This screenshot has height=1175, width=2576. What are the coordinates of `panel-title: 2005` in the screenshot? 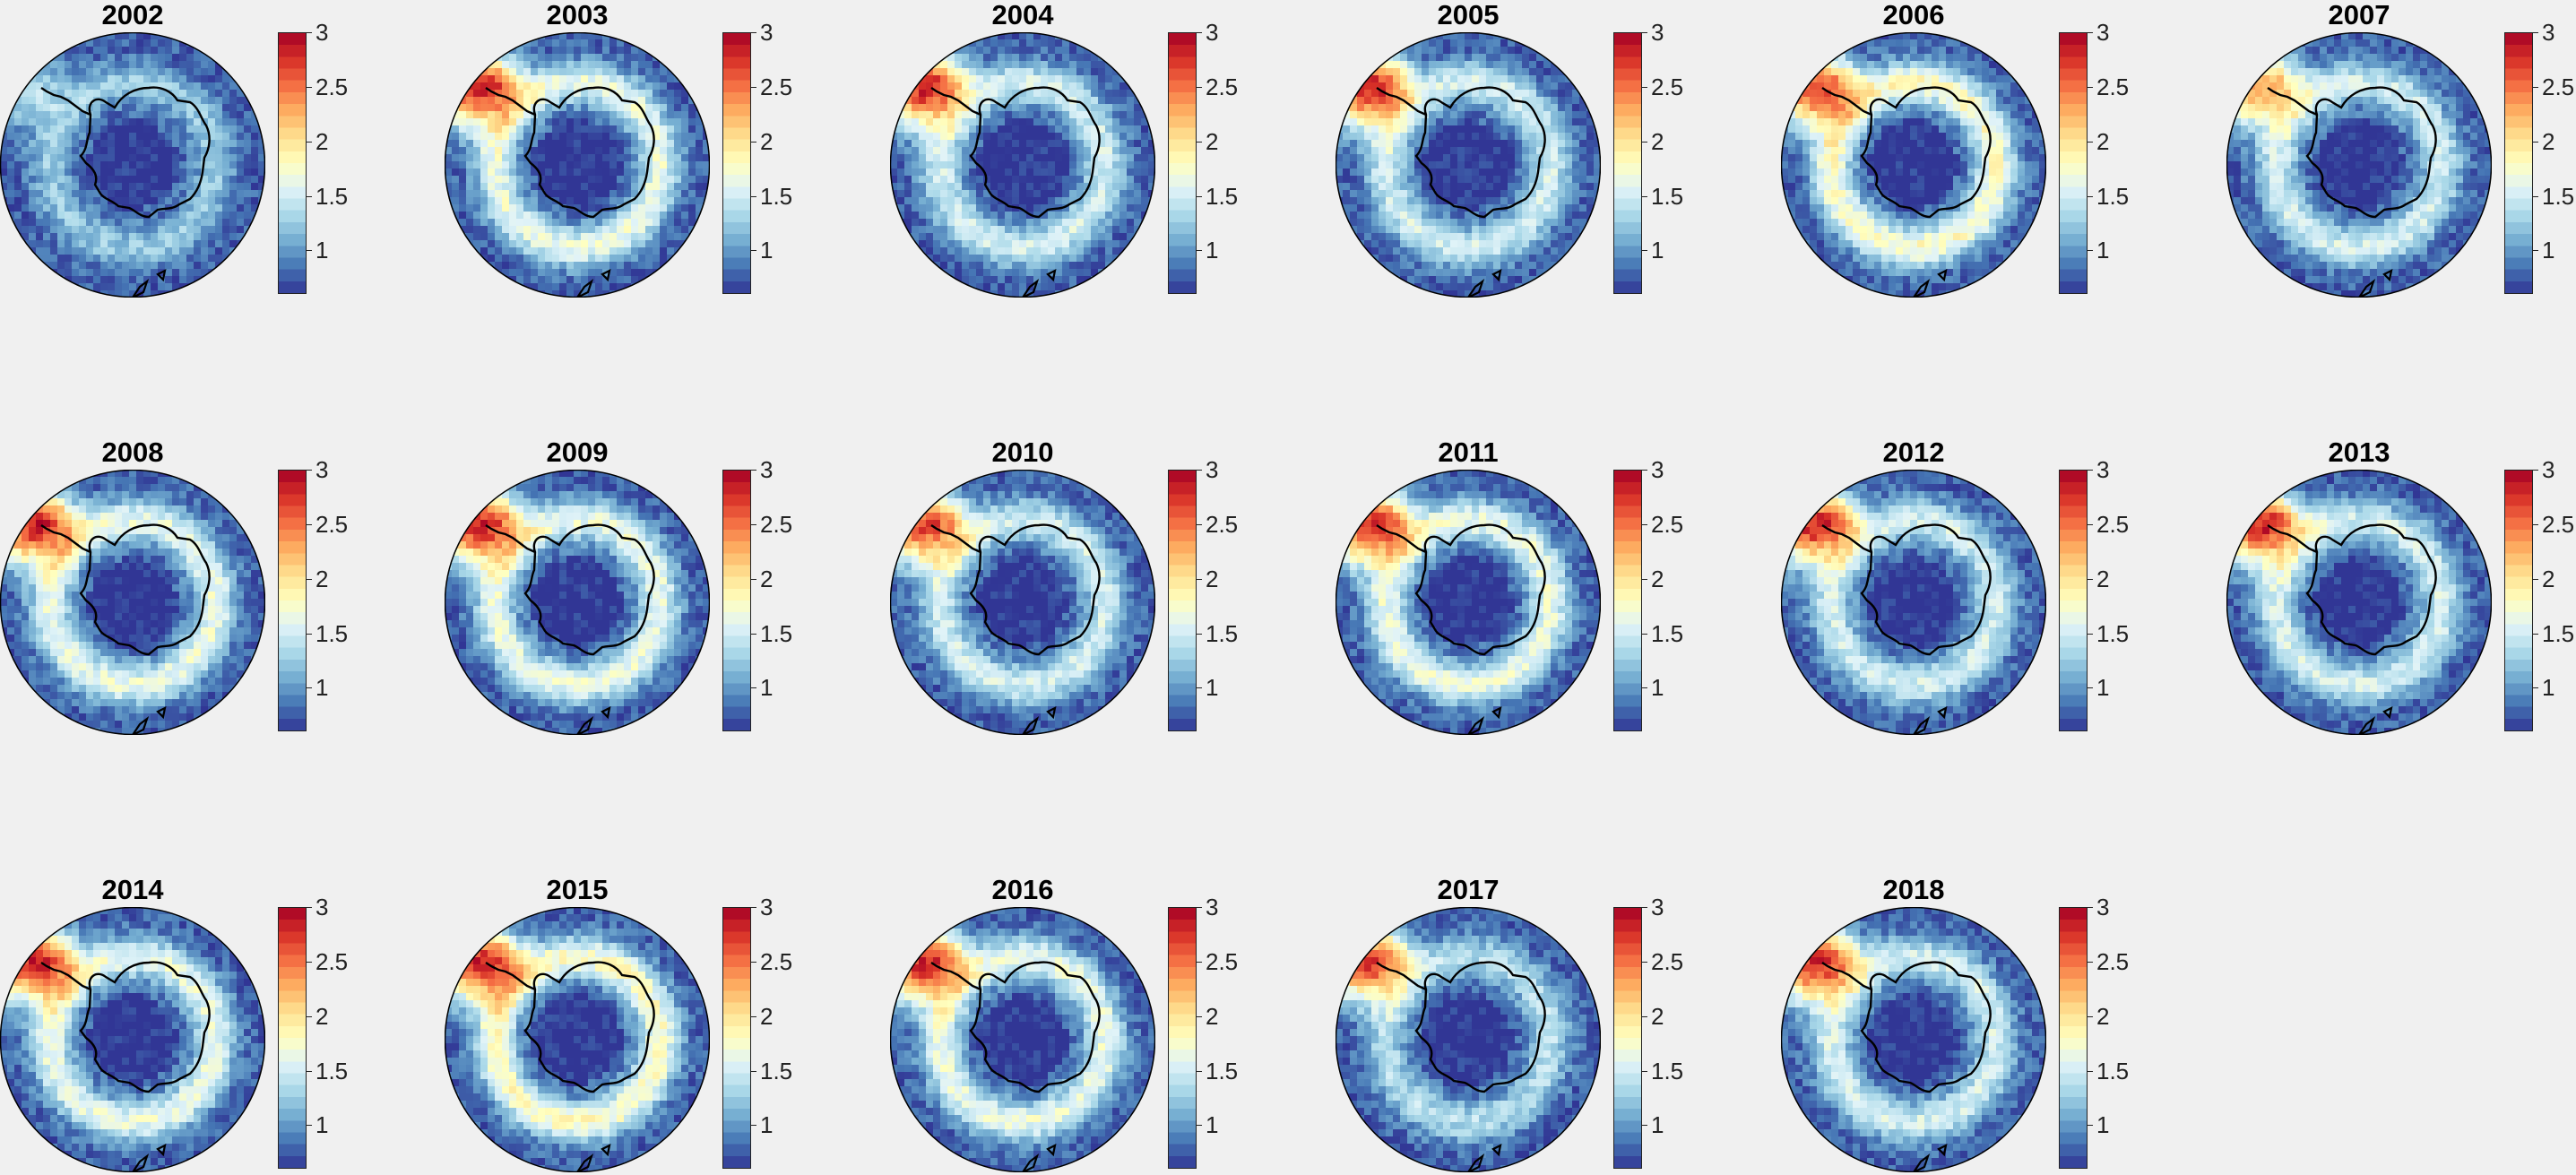 It's located at (1468, 15).